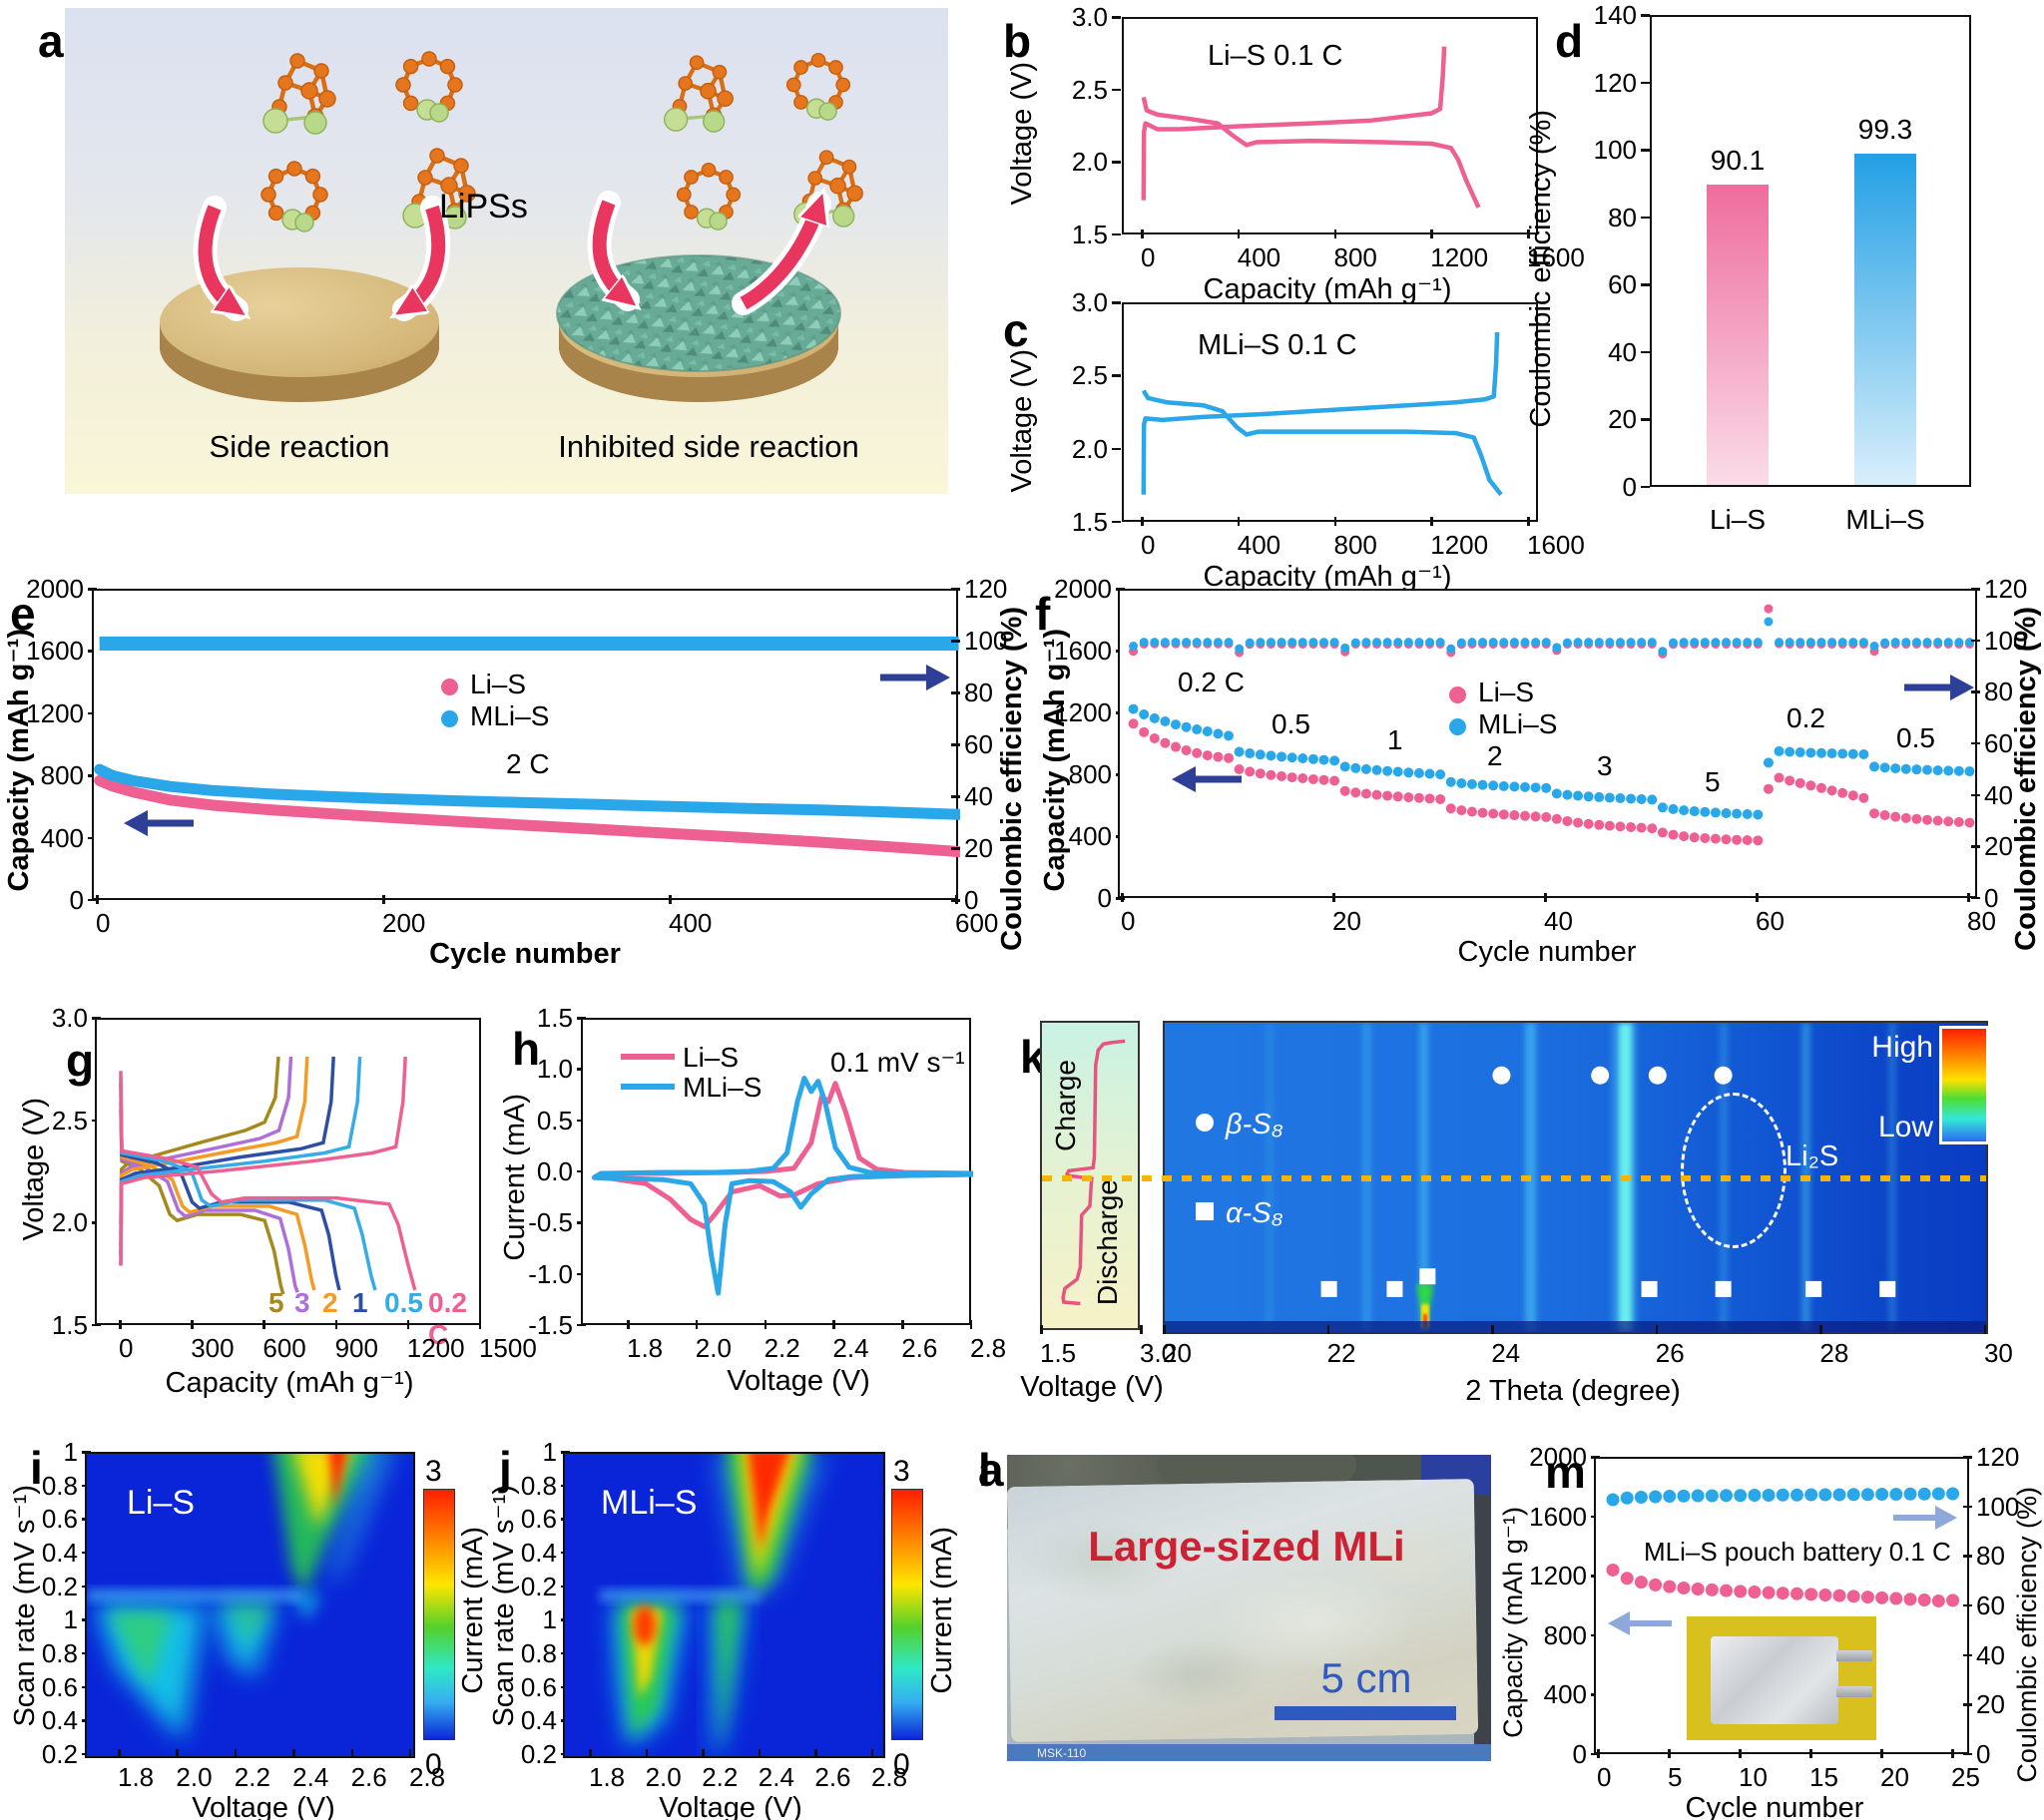 This screenshot has height=1820, width=2044. What do you see at coordinates (649, 1503) in the screenshot?
I see `j-title: MLi–S` at bounding box center [649, 1503].